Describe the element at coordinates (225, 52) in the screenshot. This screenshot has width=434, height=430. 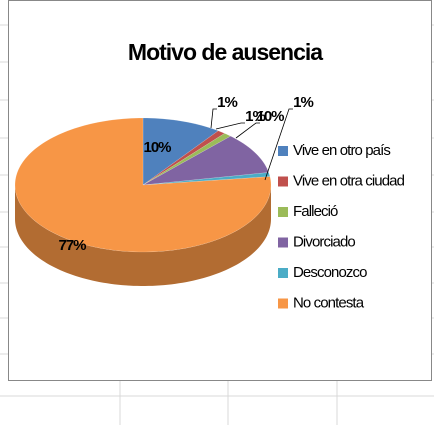
I see `chart-title: Motivo de ausencia` at that location.